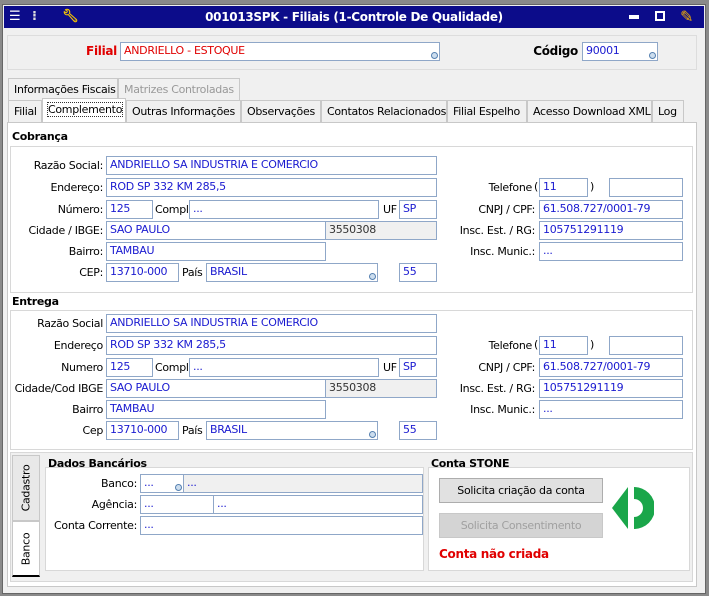  Describe the element at coordinates (34, 16) in the screenshot. I see `traffic-light-icon: ⁝` at that location.